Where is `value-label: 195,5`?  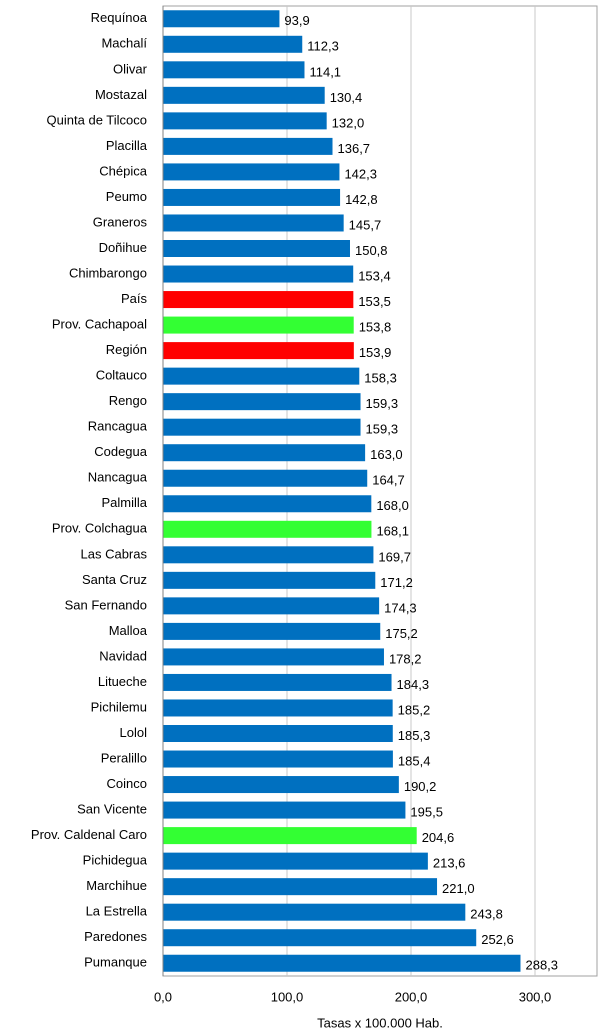 value-label: 195,5 is located at coordinates (426, 812).